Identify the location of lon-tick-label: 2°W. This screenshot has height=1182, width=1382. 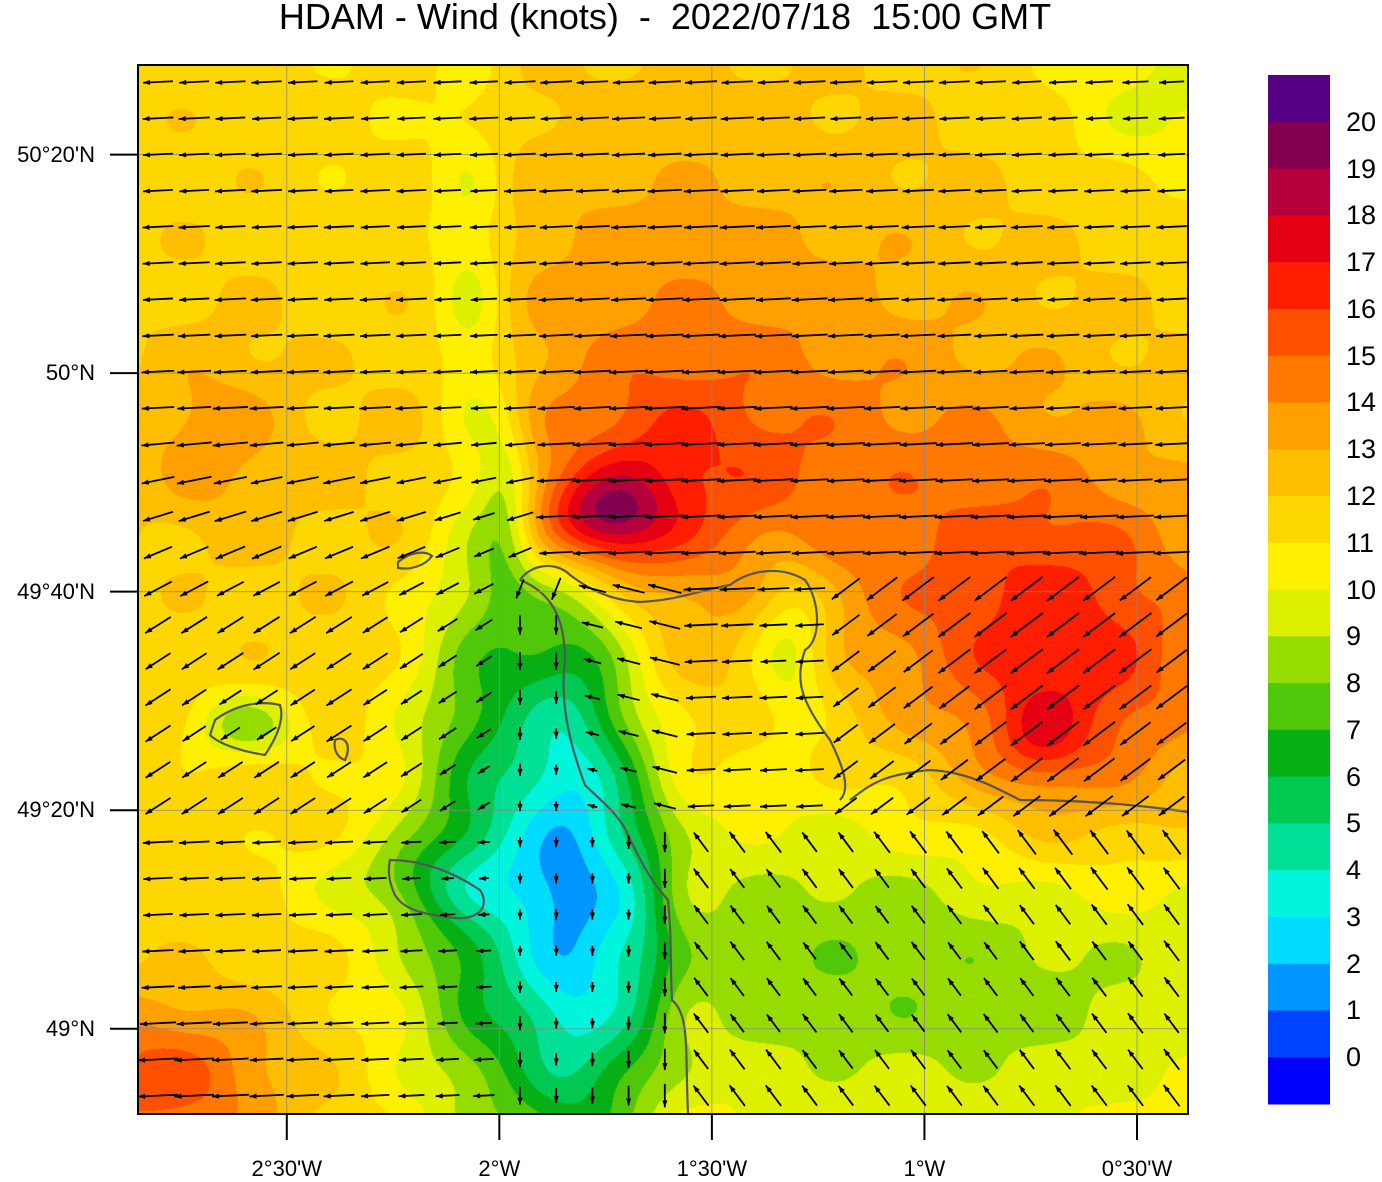
(499, 1169).